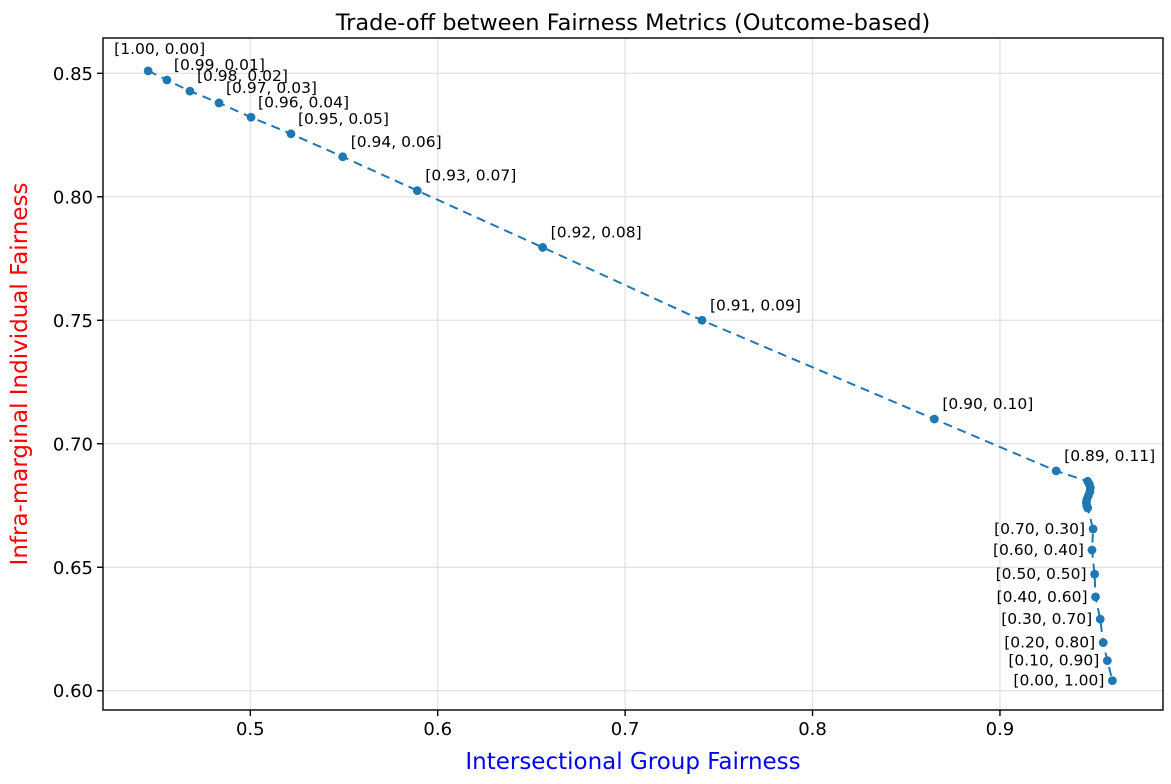 The image size is (1171, 784). What do you see at coordinates (596, 232) in the screenshot?
I see `point-annotation: [0.92, 0.08]` at bounding box center [596, 232].